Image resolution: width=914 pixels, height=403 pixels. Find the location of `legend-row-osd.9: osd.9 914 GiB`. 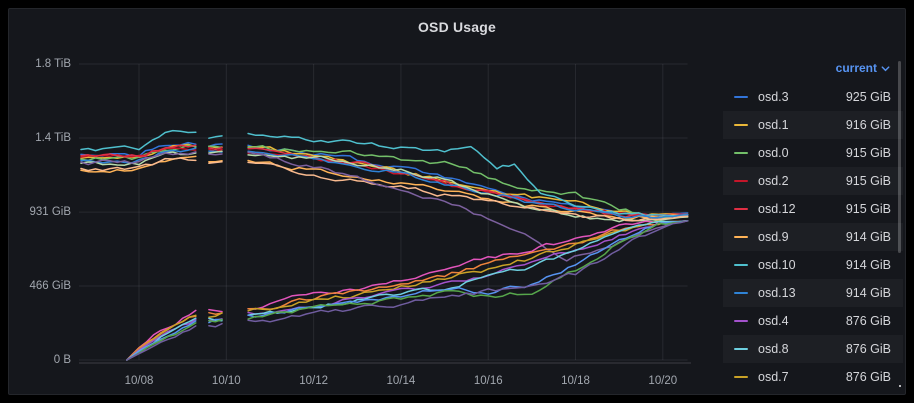

legend-row-osd.9: osd.9 914 GiB is located at coordinates (813, 237).